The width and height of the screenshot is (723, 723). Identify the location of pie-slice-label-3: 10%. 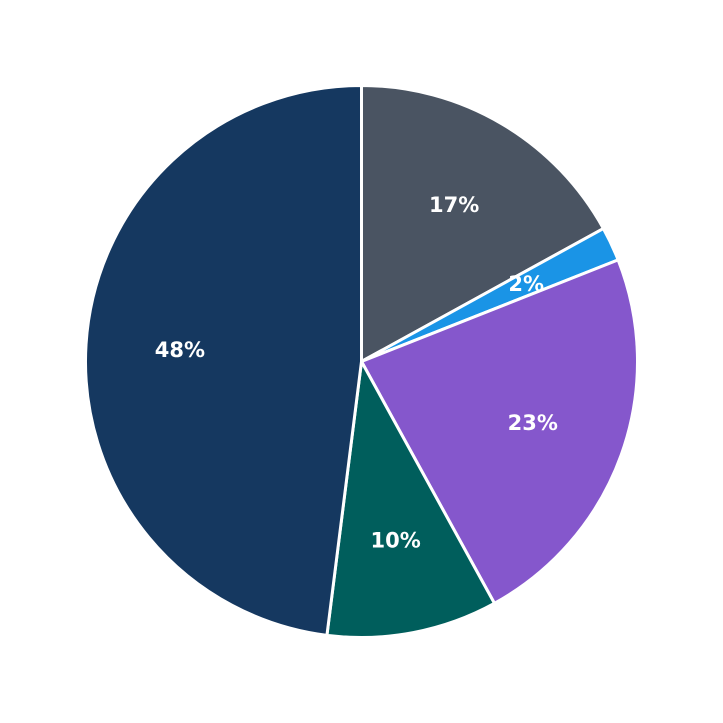
(395, 540).